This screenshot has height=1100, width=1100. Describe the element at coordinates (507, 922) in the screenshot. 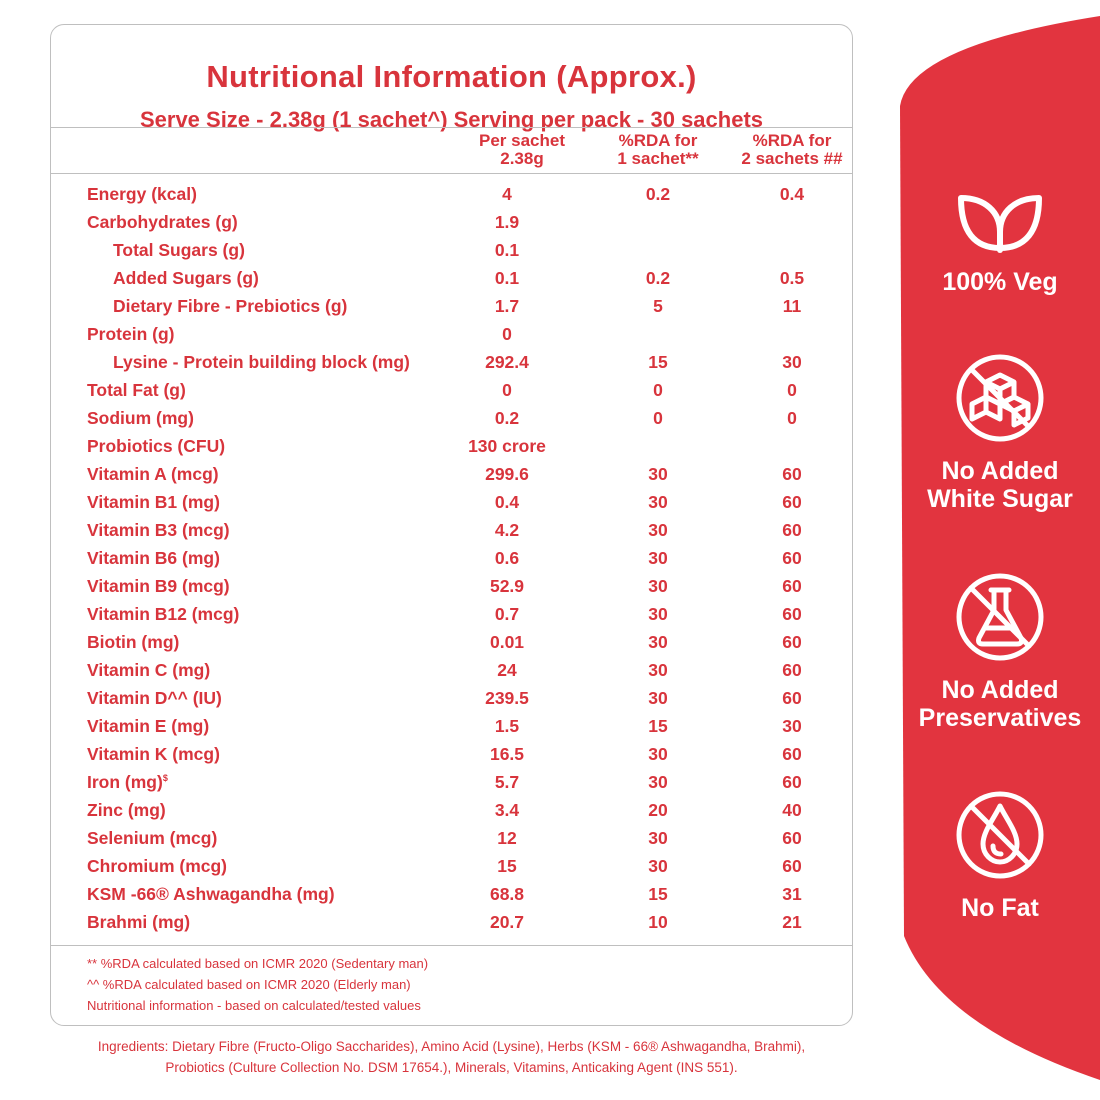

I see `per-sachet-value: 20.7` at that location.